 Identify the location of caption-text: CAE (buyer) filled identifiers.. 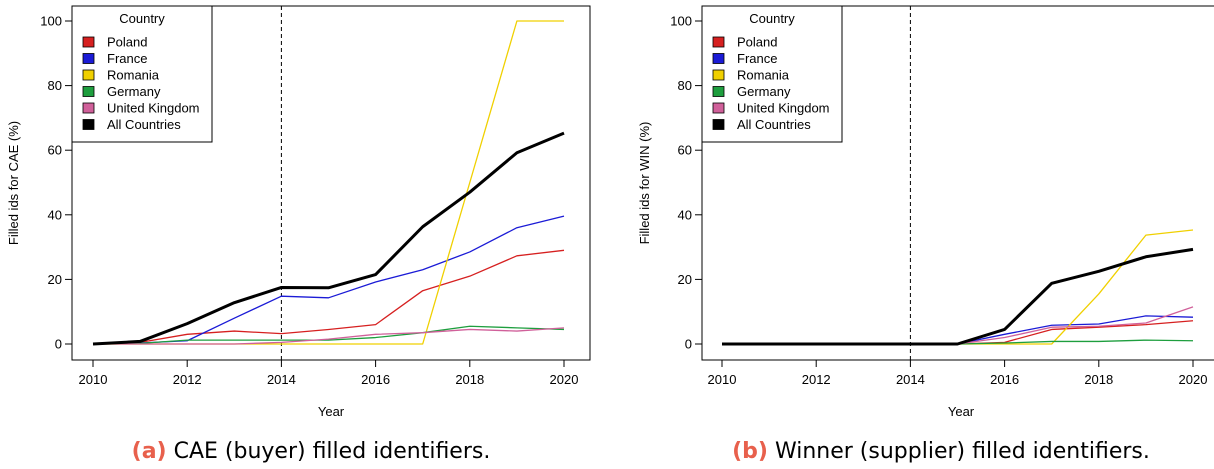
(329, 451).